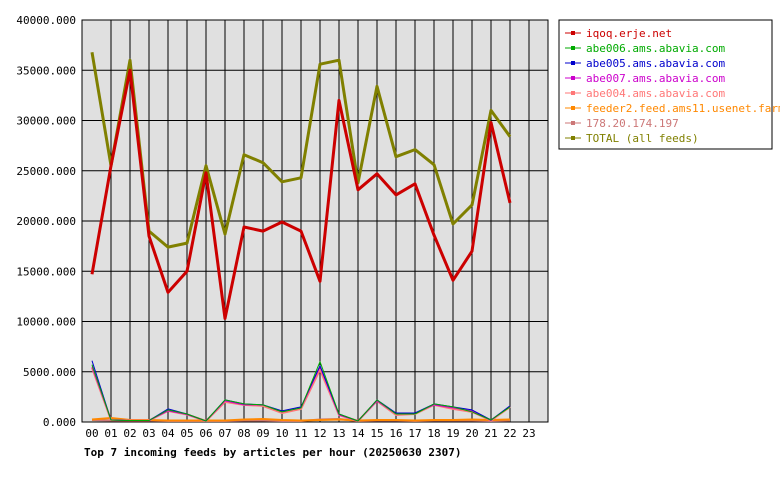 The height and width of the screenshot is (480, 780). Describe the element at coordinates (528, 433) in the screenshot. I see `x-tick-label: 23` at that location.